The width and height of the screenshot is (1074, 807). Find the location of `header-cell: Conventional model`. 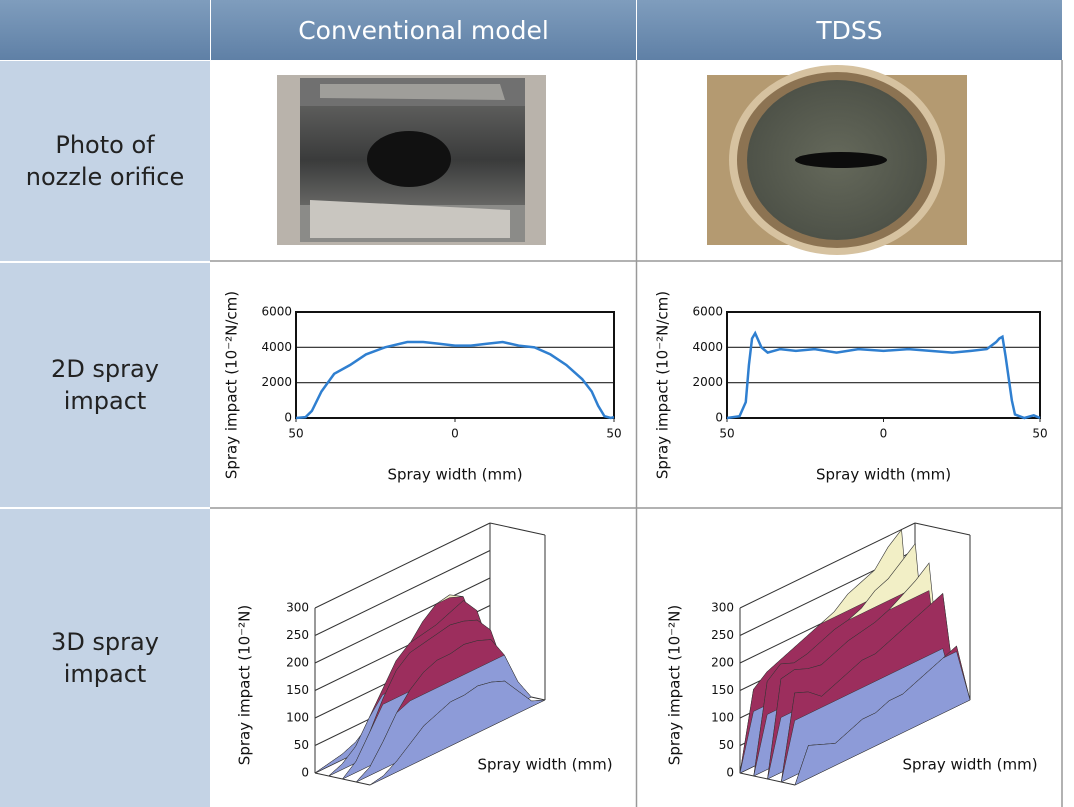

header-cell: Conventional model is located at coordinates (423, 30).